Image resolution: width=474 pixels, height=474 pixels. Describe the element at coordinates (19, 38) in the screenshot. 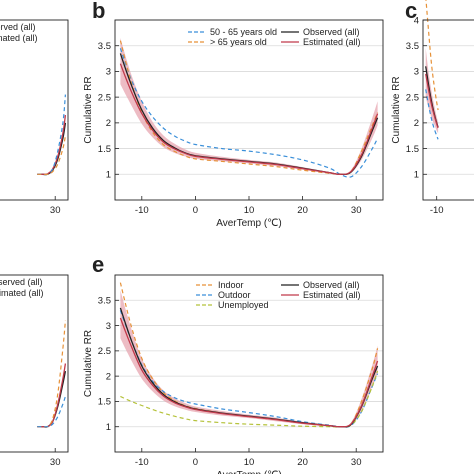

I see `legend-label: stimated (all)` at that location.